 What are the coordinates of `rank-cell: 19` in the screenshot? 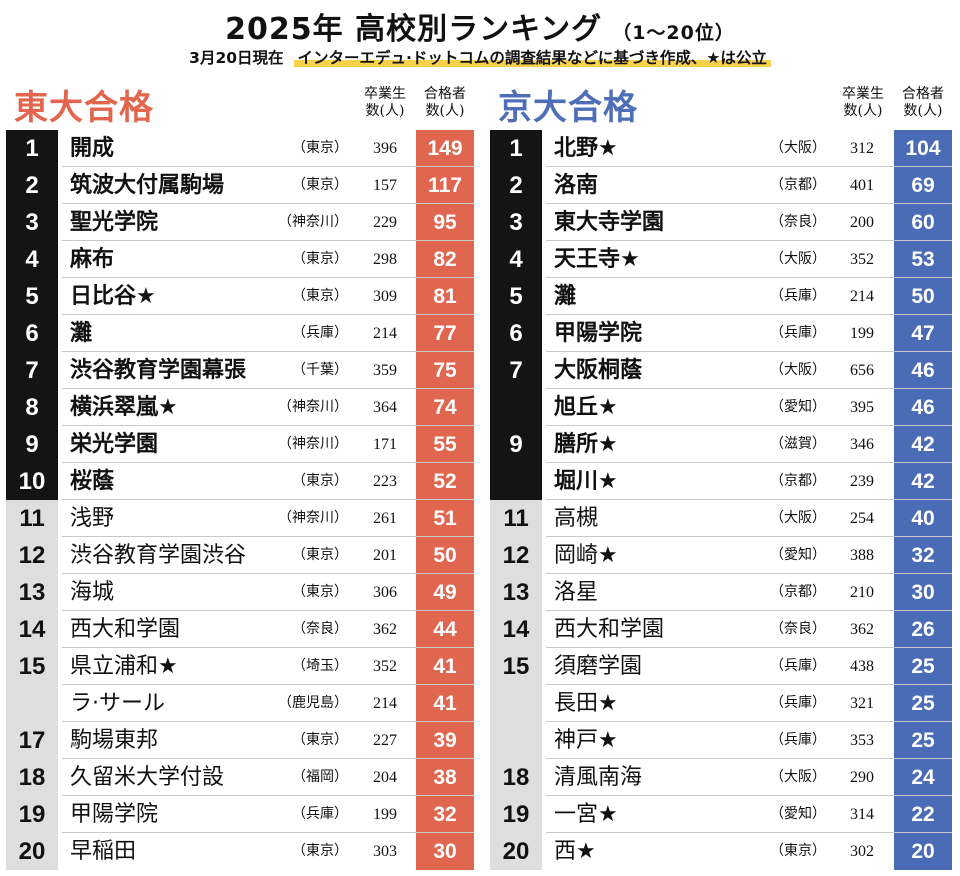 It's located at (32, 814).